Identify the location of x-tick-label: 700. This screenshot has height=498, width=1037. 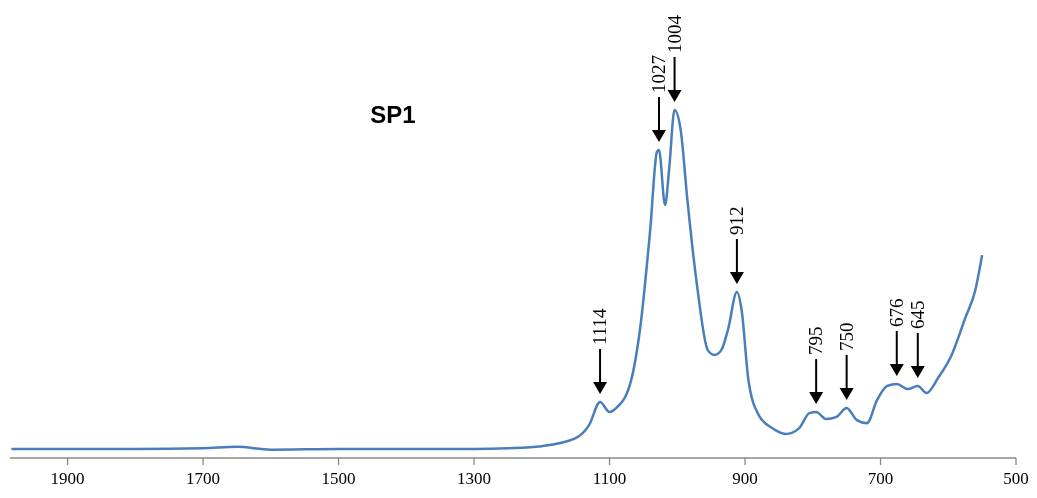
(880, 478).